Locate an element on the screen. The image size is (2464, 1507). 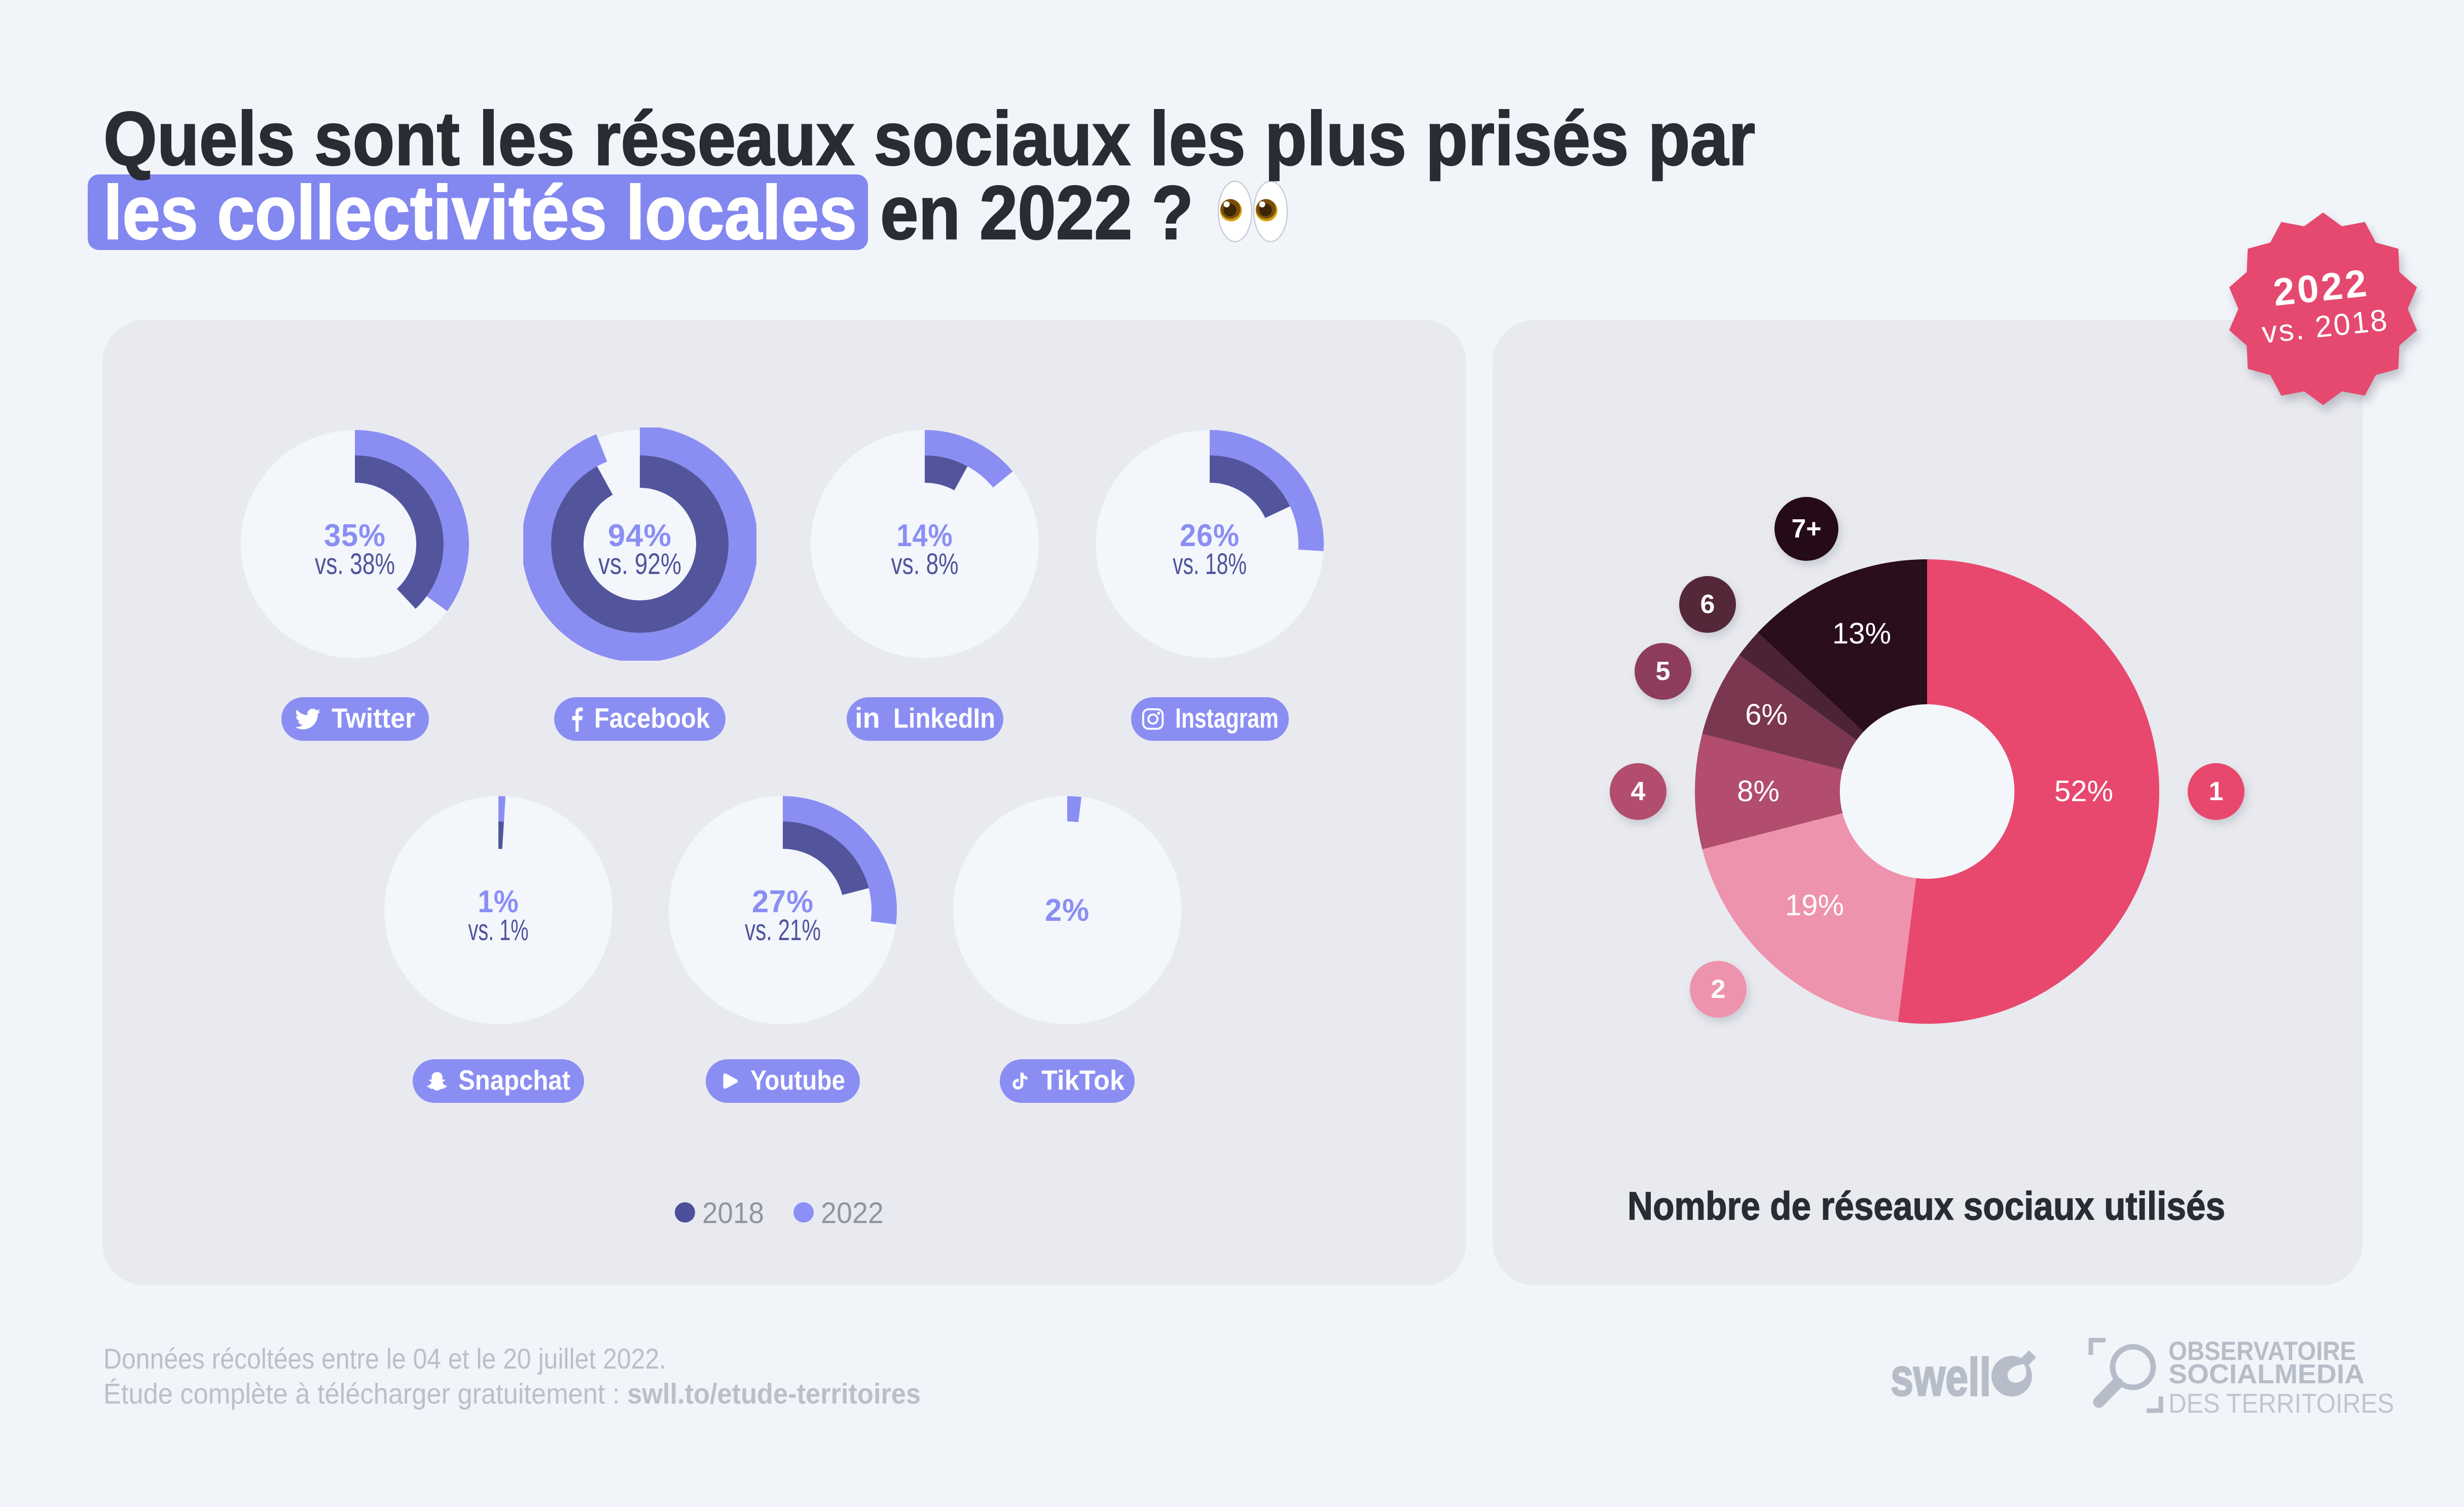
svg-text: LinkedIn is located at coordinates (944, 719).